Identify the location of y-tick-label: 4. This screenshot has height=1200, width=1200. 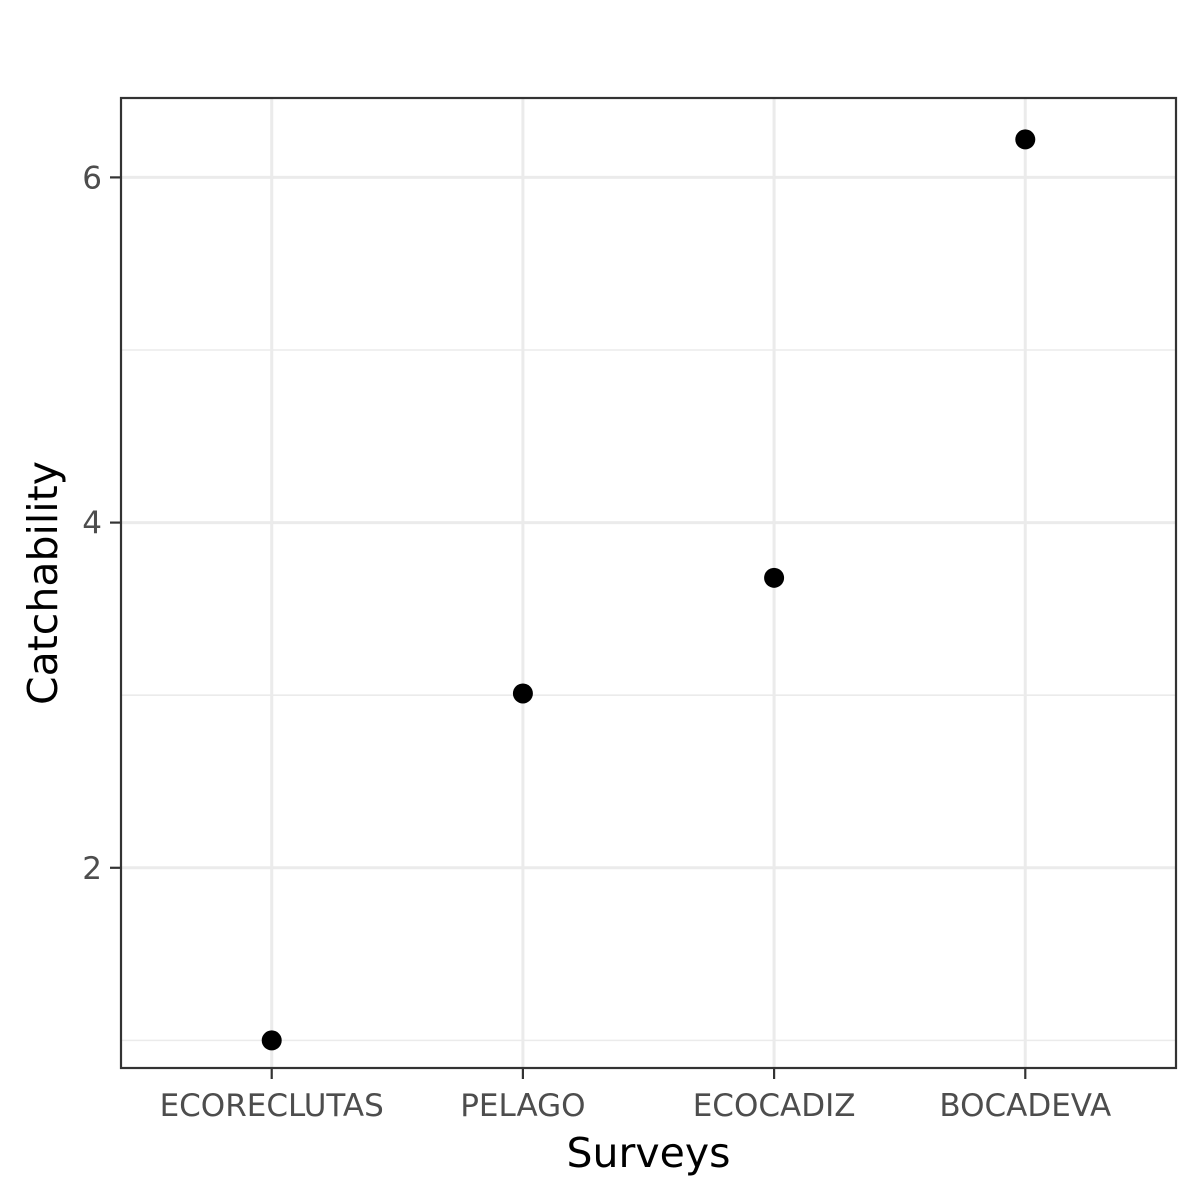
(92, 524).